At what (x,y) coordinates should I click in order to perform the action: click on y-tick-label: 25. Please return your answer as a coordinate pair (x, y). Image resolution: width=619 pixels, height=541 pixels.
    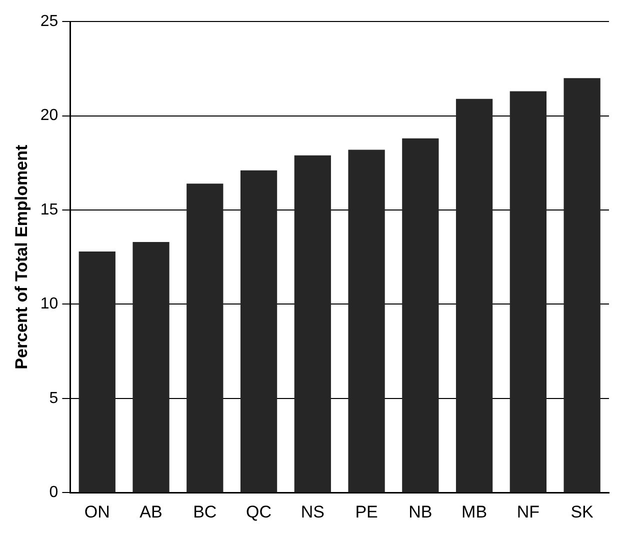
    Looking at the image, I should click on (49, 21).